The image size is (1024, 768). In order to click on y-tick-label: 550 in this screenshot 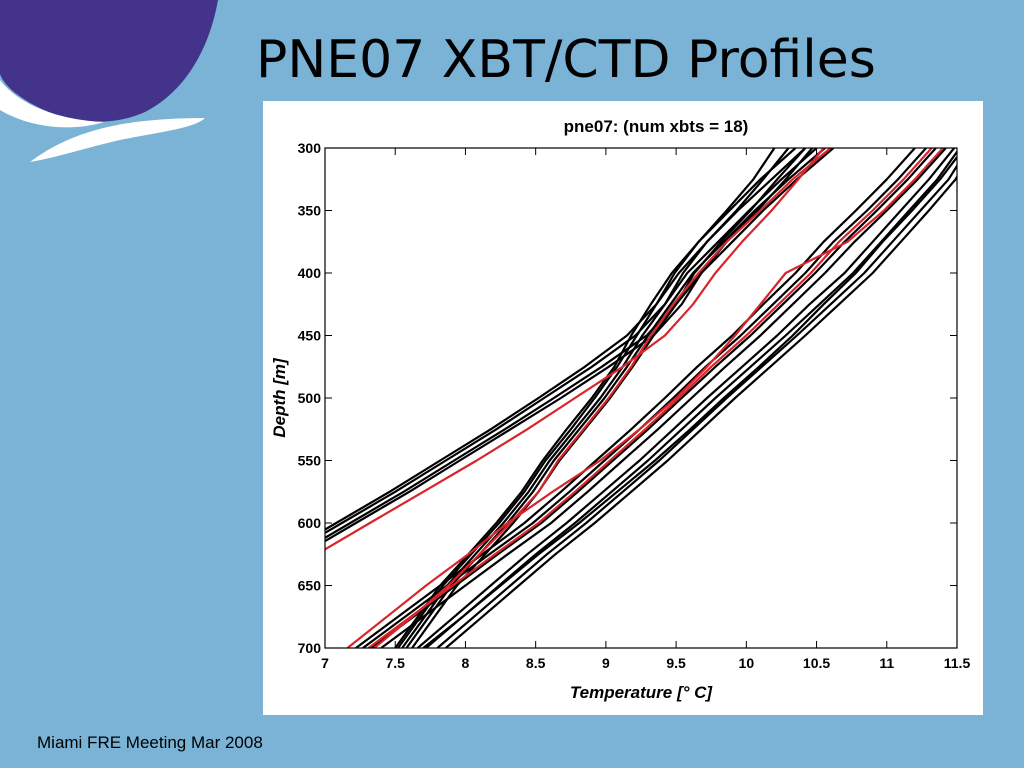, I will do `click(310, 461)`.